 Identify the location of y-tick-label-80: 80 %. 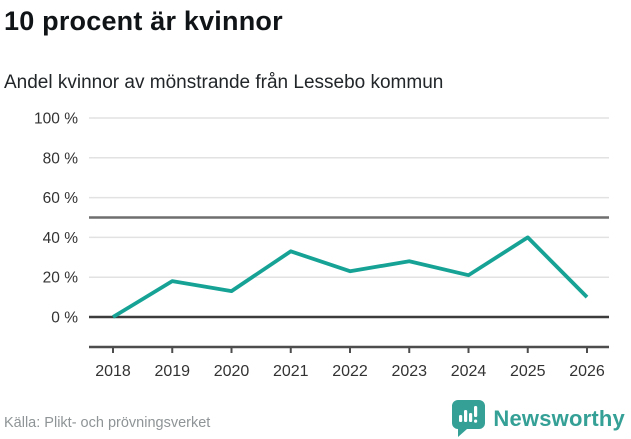
(61, 158).